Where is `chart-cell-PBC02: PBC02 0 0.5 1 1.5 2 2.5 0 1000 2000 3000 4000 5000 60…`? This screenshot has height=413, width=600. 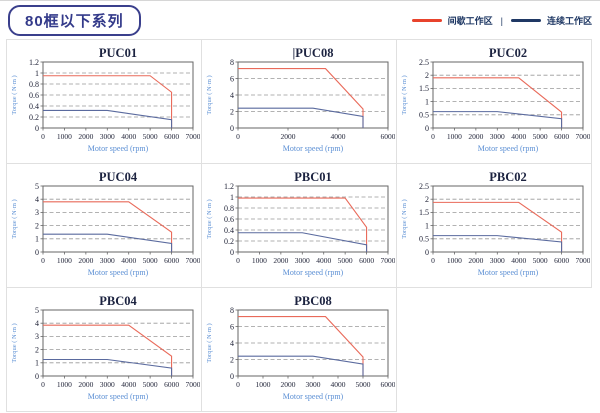
chart-cell-PBC02: PBC02 0 0.5 1 1.5 2 2.5 0 1000 2000 3000 4000 5000 60… is located at coordinates (494, 225).